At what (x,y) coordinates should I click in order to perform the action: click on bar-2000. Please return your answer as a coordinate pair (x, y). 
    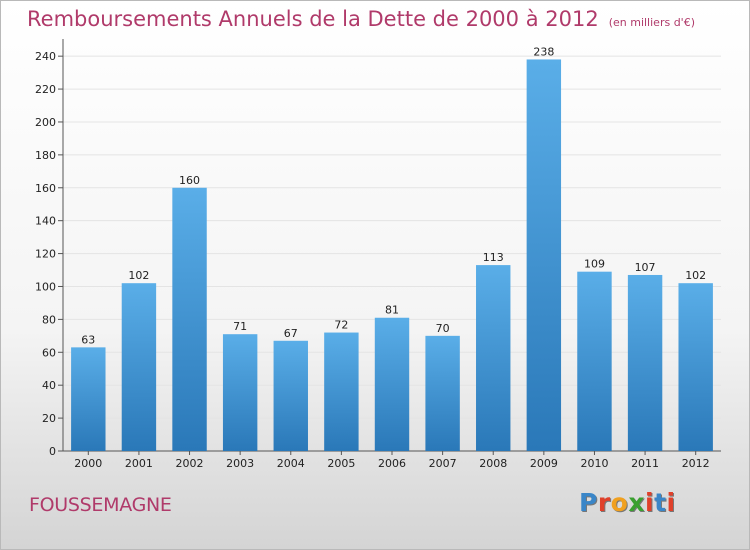
    Looking at the image, I should click on (88, 399).